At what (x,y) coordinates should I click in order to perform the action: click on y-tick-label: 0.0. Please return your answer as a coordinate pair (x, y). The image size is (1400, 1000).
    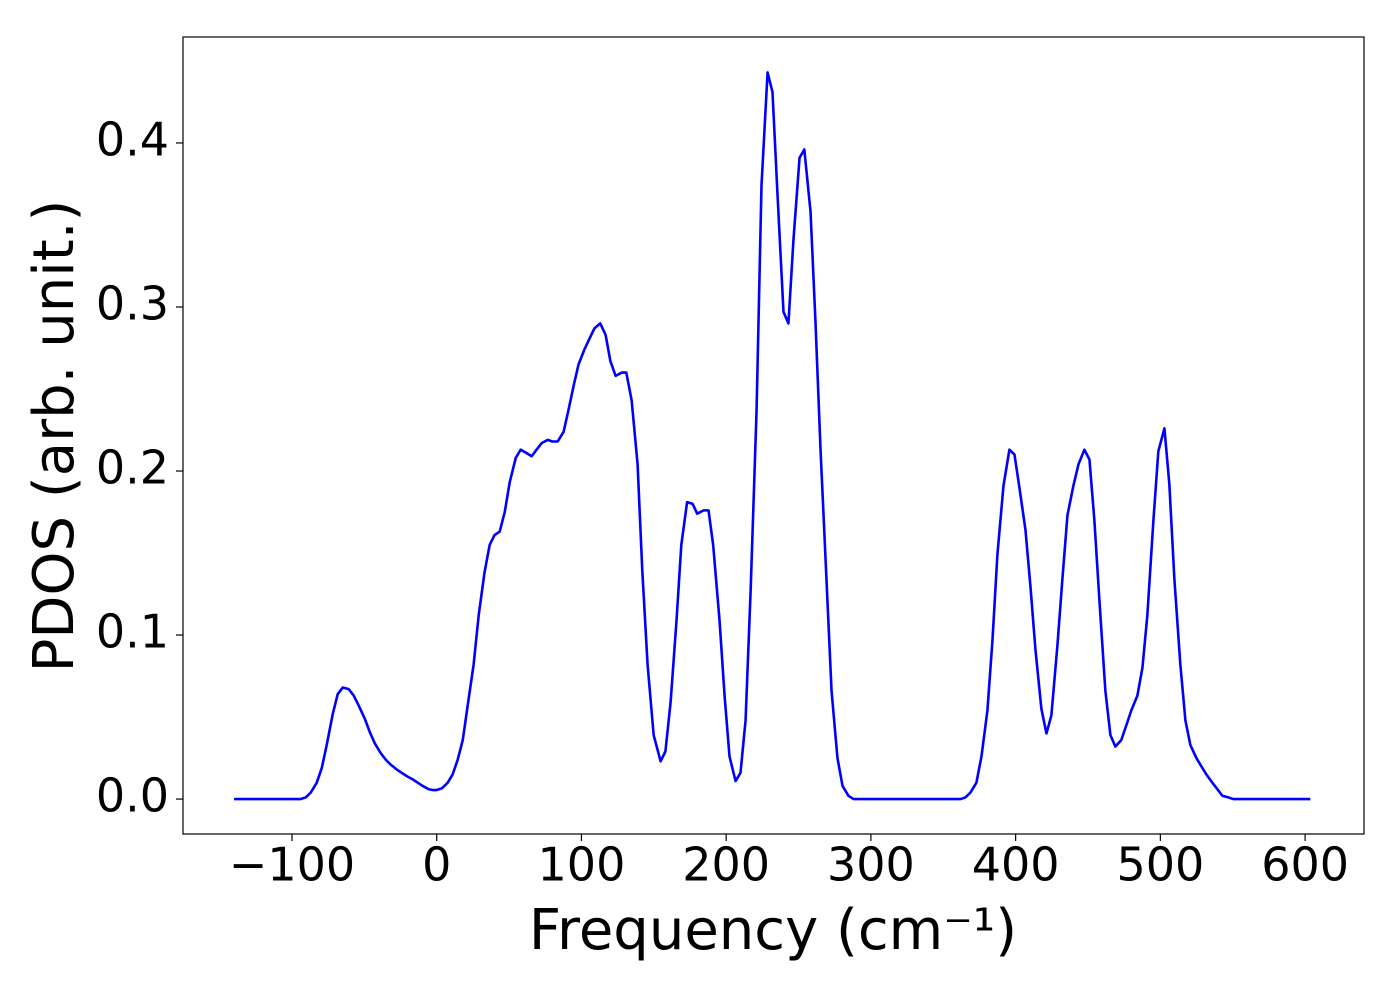
    Looking at the image, I should click on (132, 796).